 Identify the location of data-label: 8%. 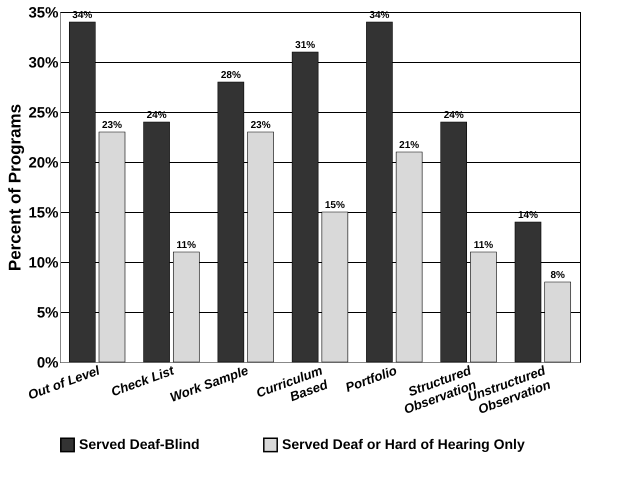
(558, 275).